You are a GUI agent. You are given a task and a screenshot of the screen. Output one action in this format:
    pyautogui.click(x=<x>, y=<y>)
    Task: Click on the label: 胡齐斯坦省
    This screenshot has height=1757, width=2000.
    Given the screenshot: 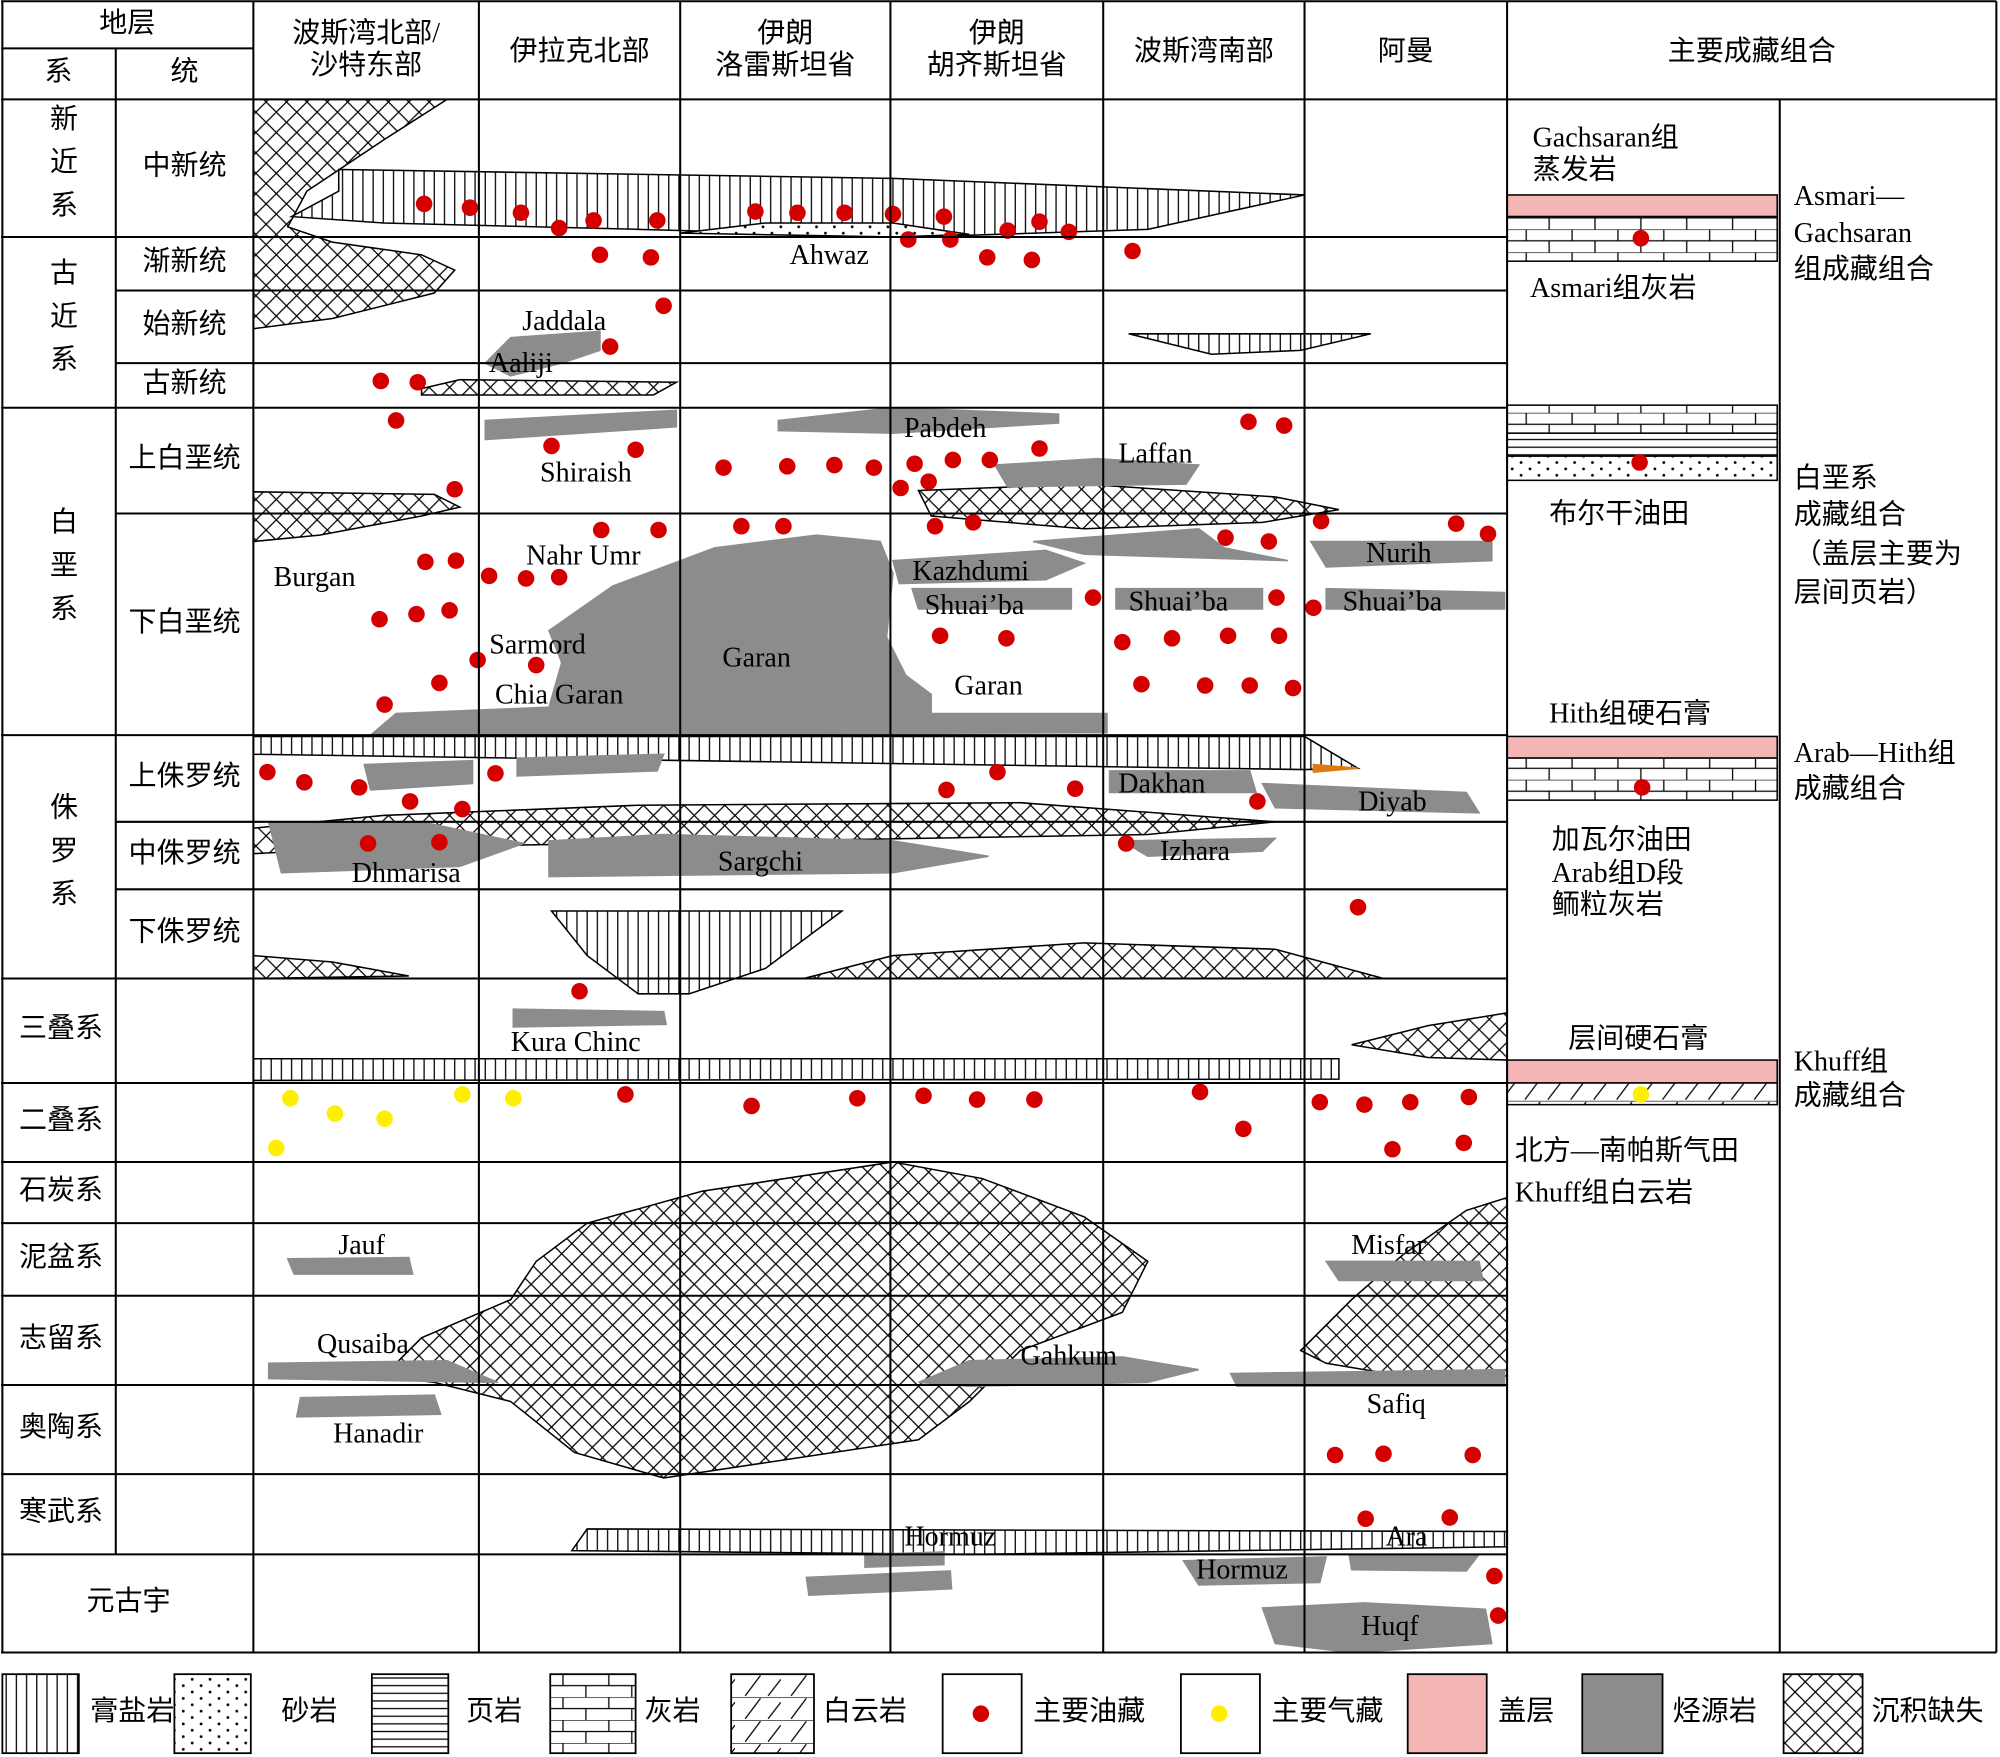 What is the action you would take?
    pyautogui.click(x=997, y=65)
    